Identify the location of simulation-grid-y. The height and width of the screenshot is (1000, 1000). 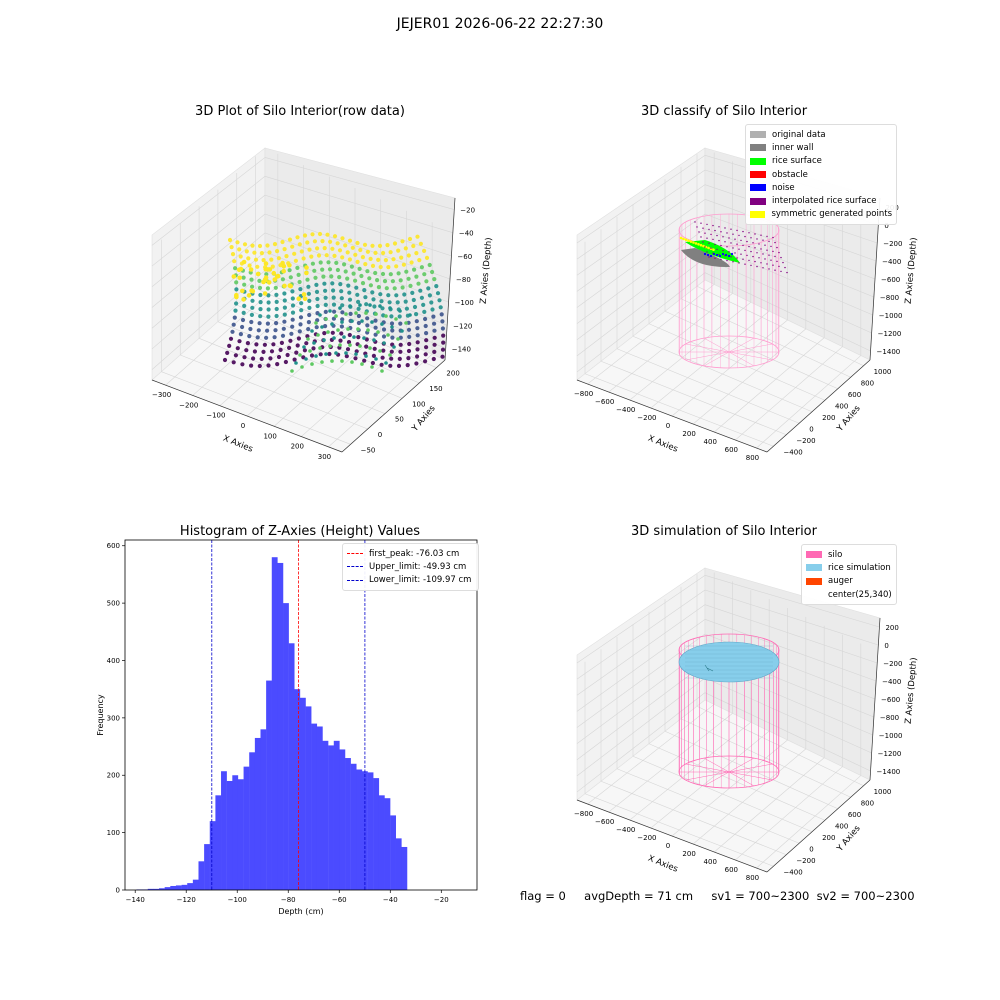
(765, 758).